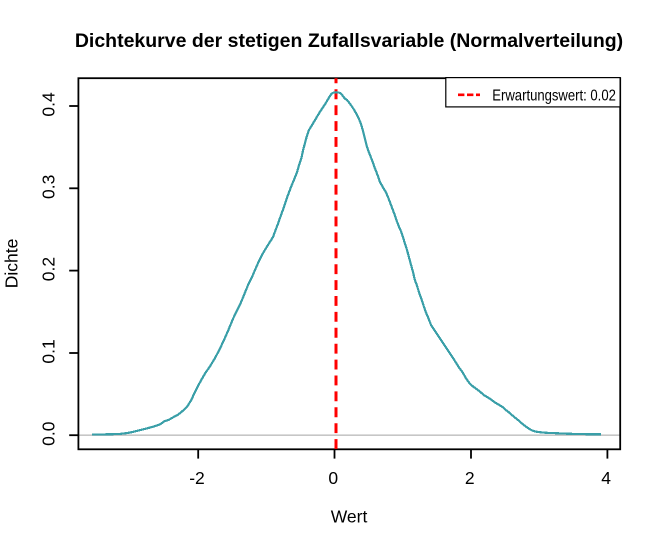 The height and width of the screenshot is (547, 661). Describe the element at coordinates (49, 433) in the screenshot. I see `svg-text: 0.0` at that location.